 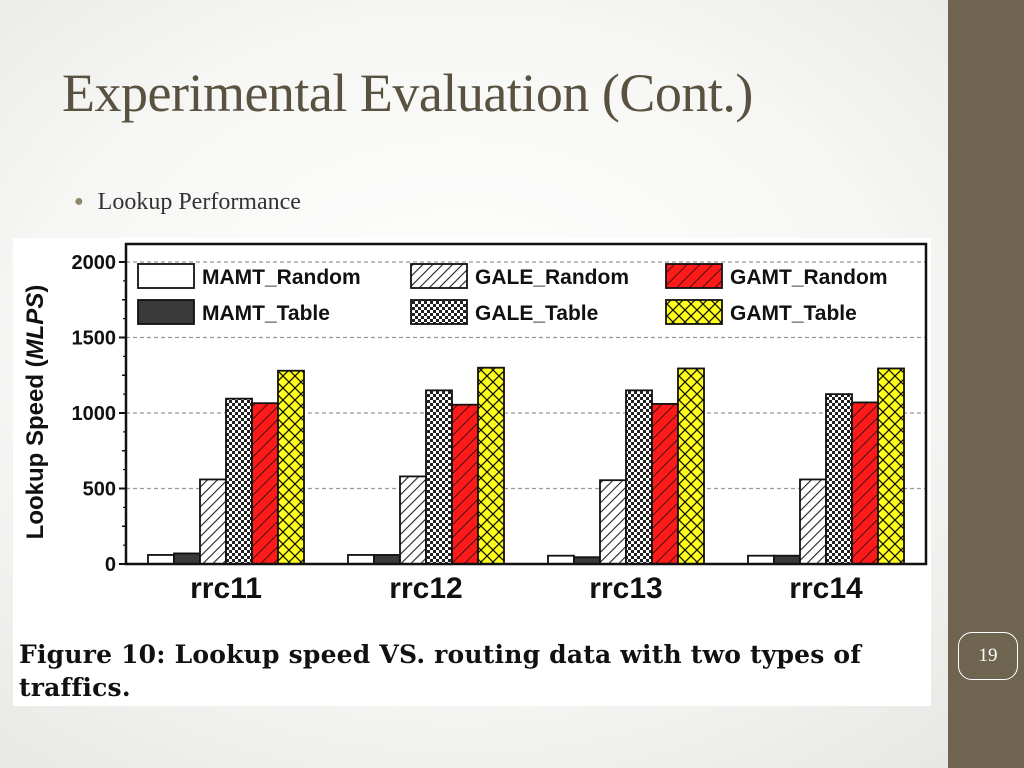 I want to click on slide-number: 19, so click(x=988, y=655).